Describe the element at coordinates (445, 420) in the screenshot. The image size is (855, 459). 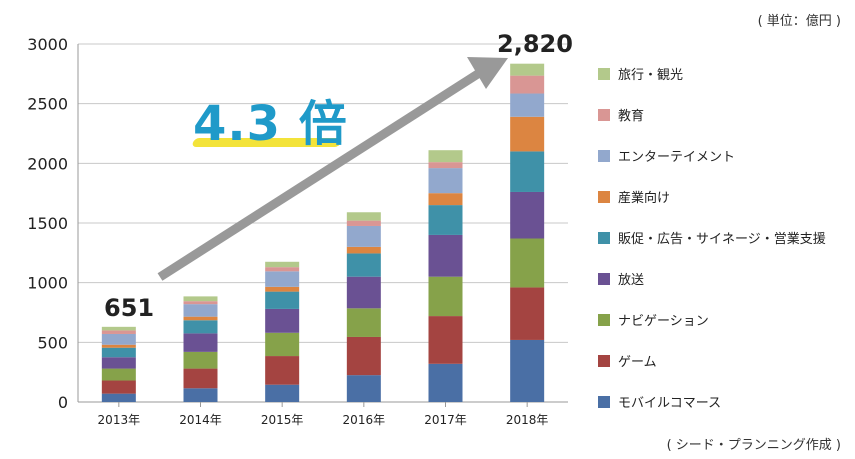
I see `x-tick-label: 2017年` at that location.